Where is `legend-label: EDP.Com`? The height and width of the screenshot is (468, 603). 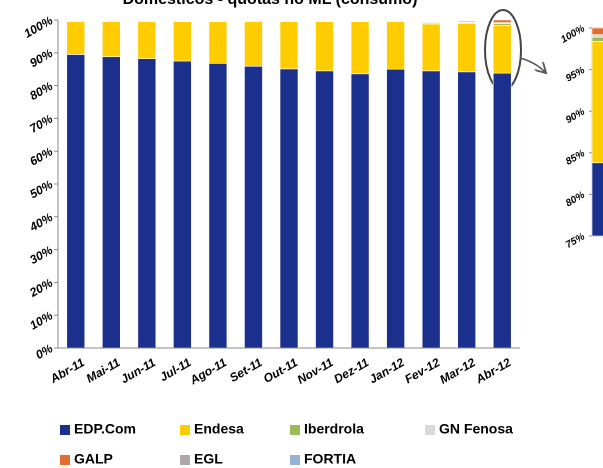
legend-label: EDP.Com is located at coordinates (105, 429).